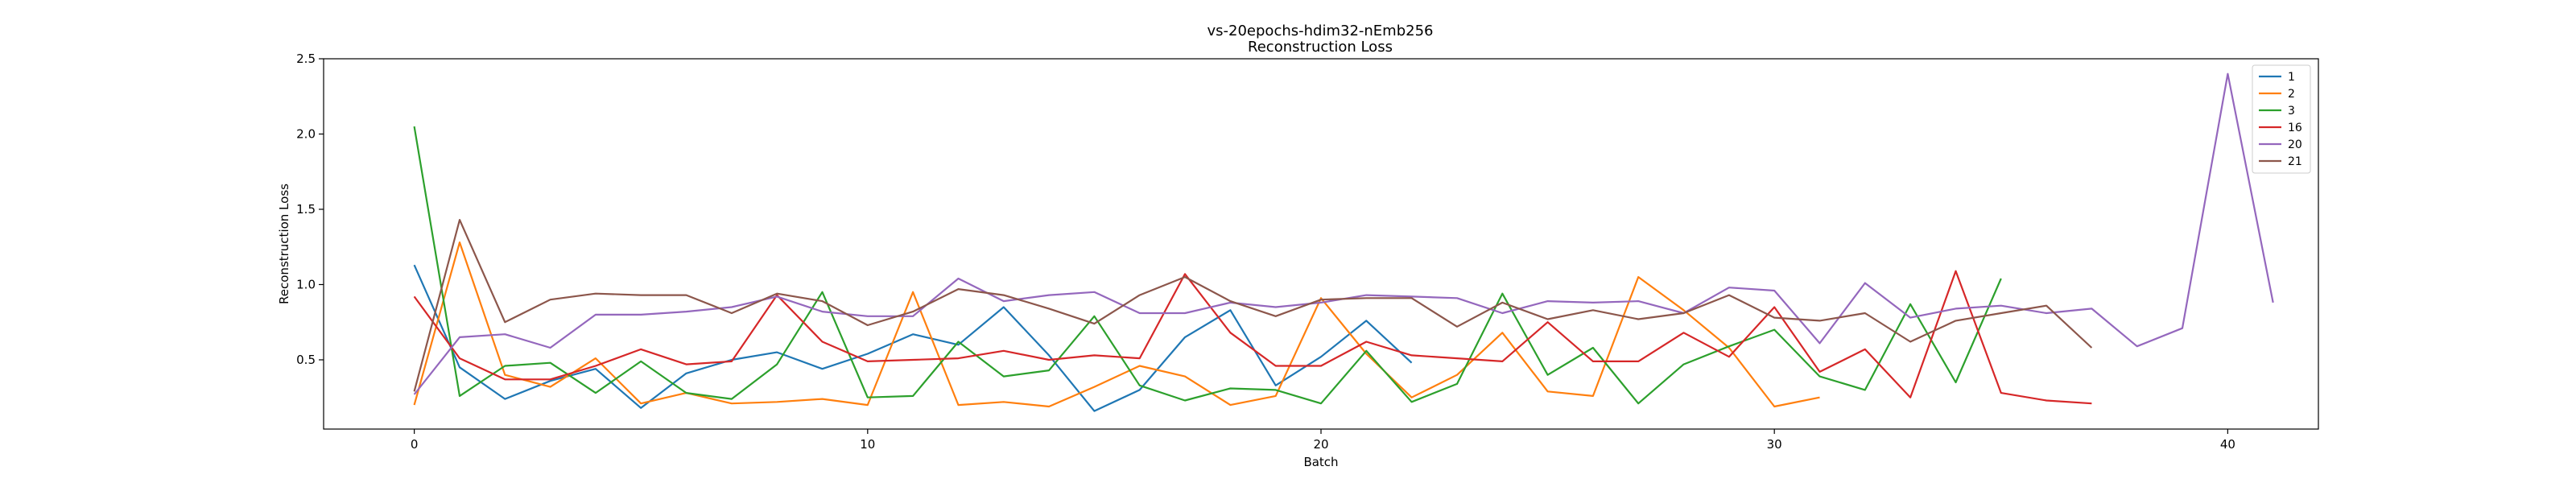 The height and width of the screenshot is (483, 2576). Describe the element at coordinates (867, 444) in the screenshot. I see `x-tick-label: 10` at that location.